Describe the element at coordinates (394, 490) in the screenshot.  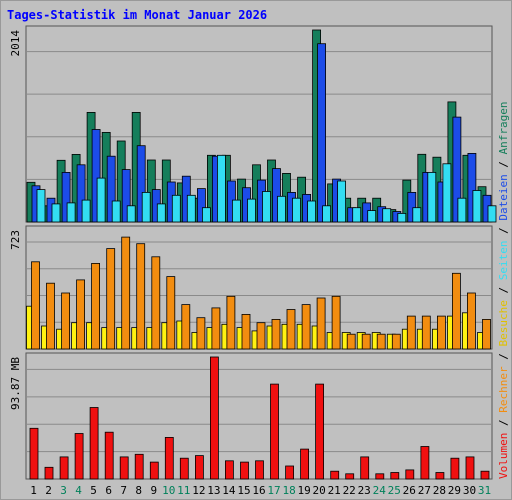
I see `x-tick-label-25: 25` at that location.